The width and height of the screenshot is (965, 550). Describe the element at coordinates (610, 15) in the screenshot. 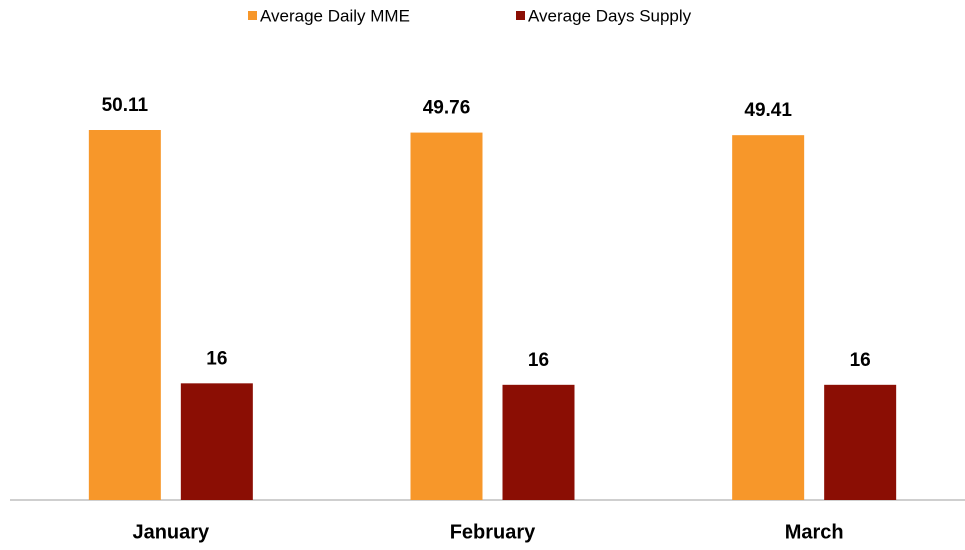

I see `legend-label: Average Days Supply` at that location.